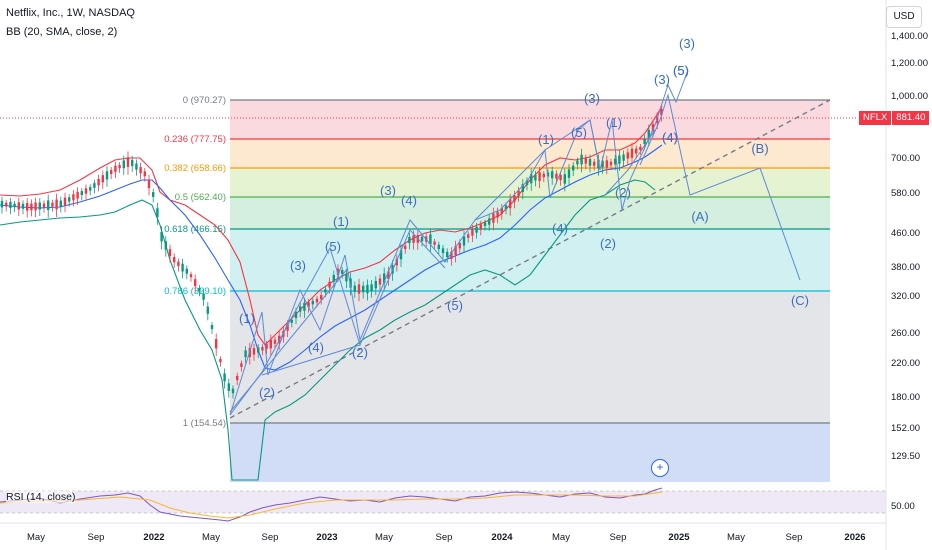 The width and height of the screenshot is (932, 550). I want to click on last-price-tag: NFLX 881.40, so click(894, 118).